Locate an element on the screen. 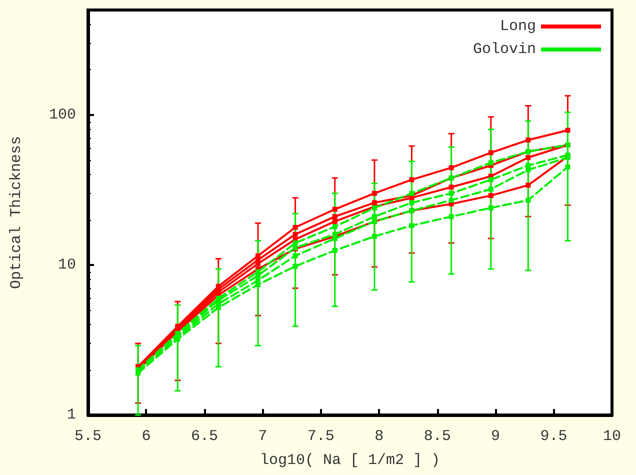 The width and height of the screenshot is (636, 475). x-tick-label: 8.5 is located at coordinates (437, 436).